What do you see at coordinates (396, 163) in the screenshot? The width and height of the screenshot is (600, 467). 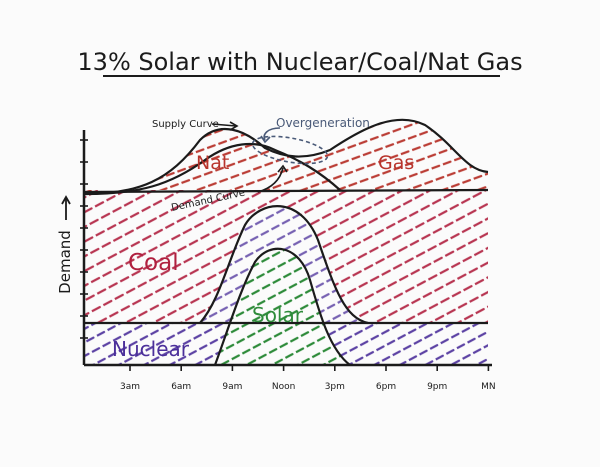 I see `gas-label: Gas` at bounding box center [396, 163].